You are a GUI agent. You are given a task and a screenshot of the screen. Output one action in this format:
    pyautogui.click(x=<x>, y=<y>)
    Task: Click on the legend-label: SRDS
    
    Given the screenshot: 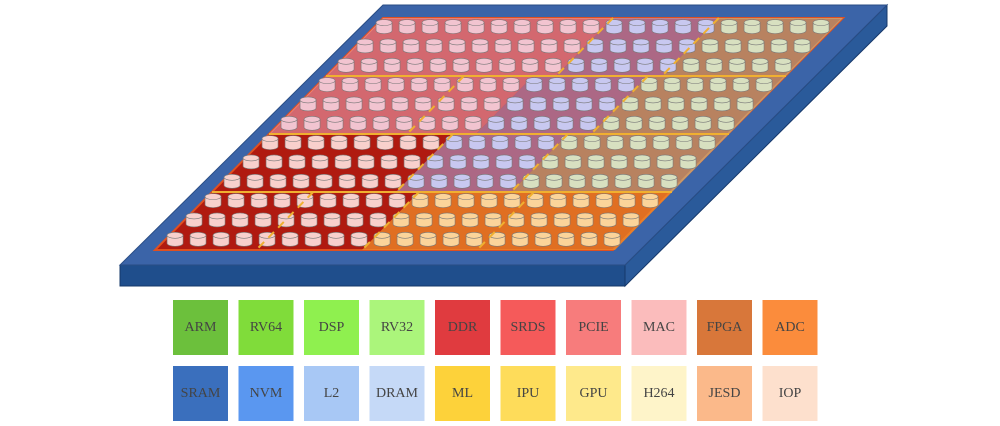 What is the action you would take?
    pyautogui.click(x=527, y=327)
    